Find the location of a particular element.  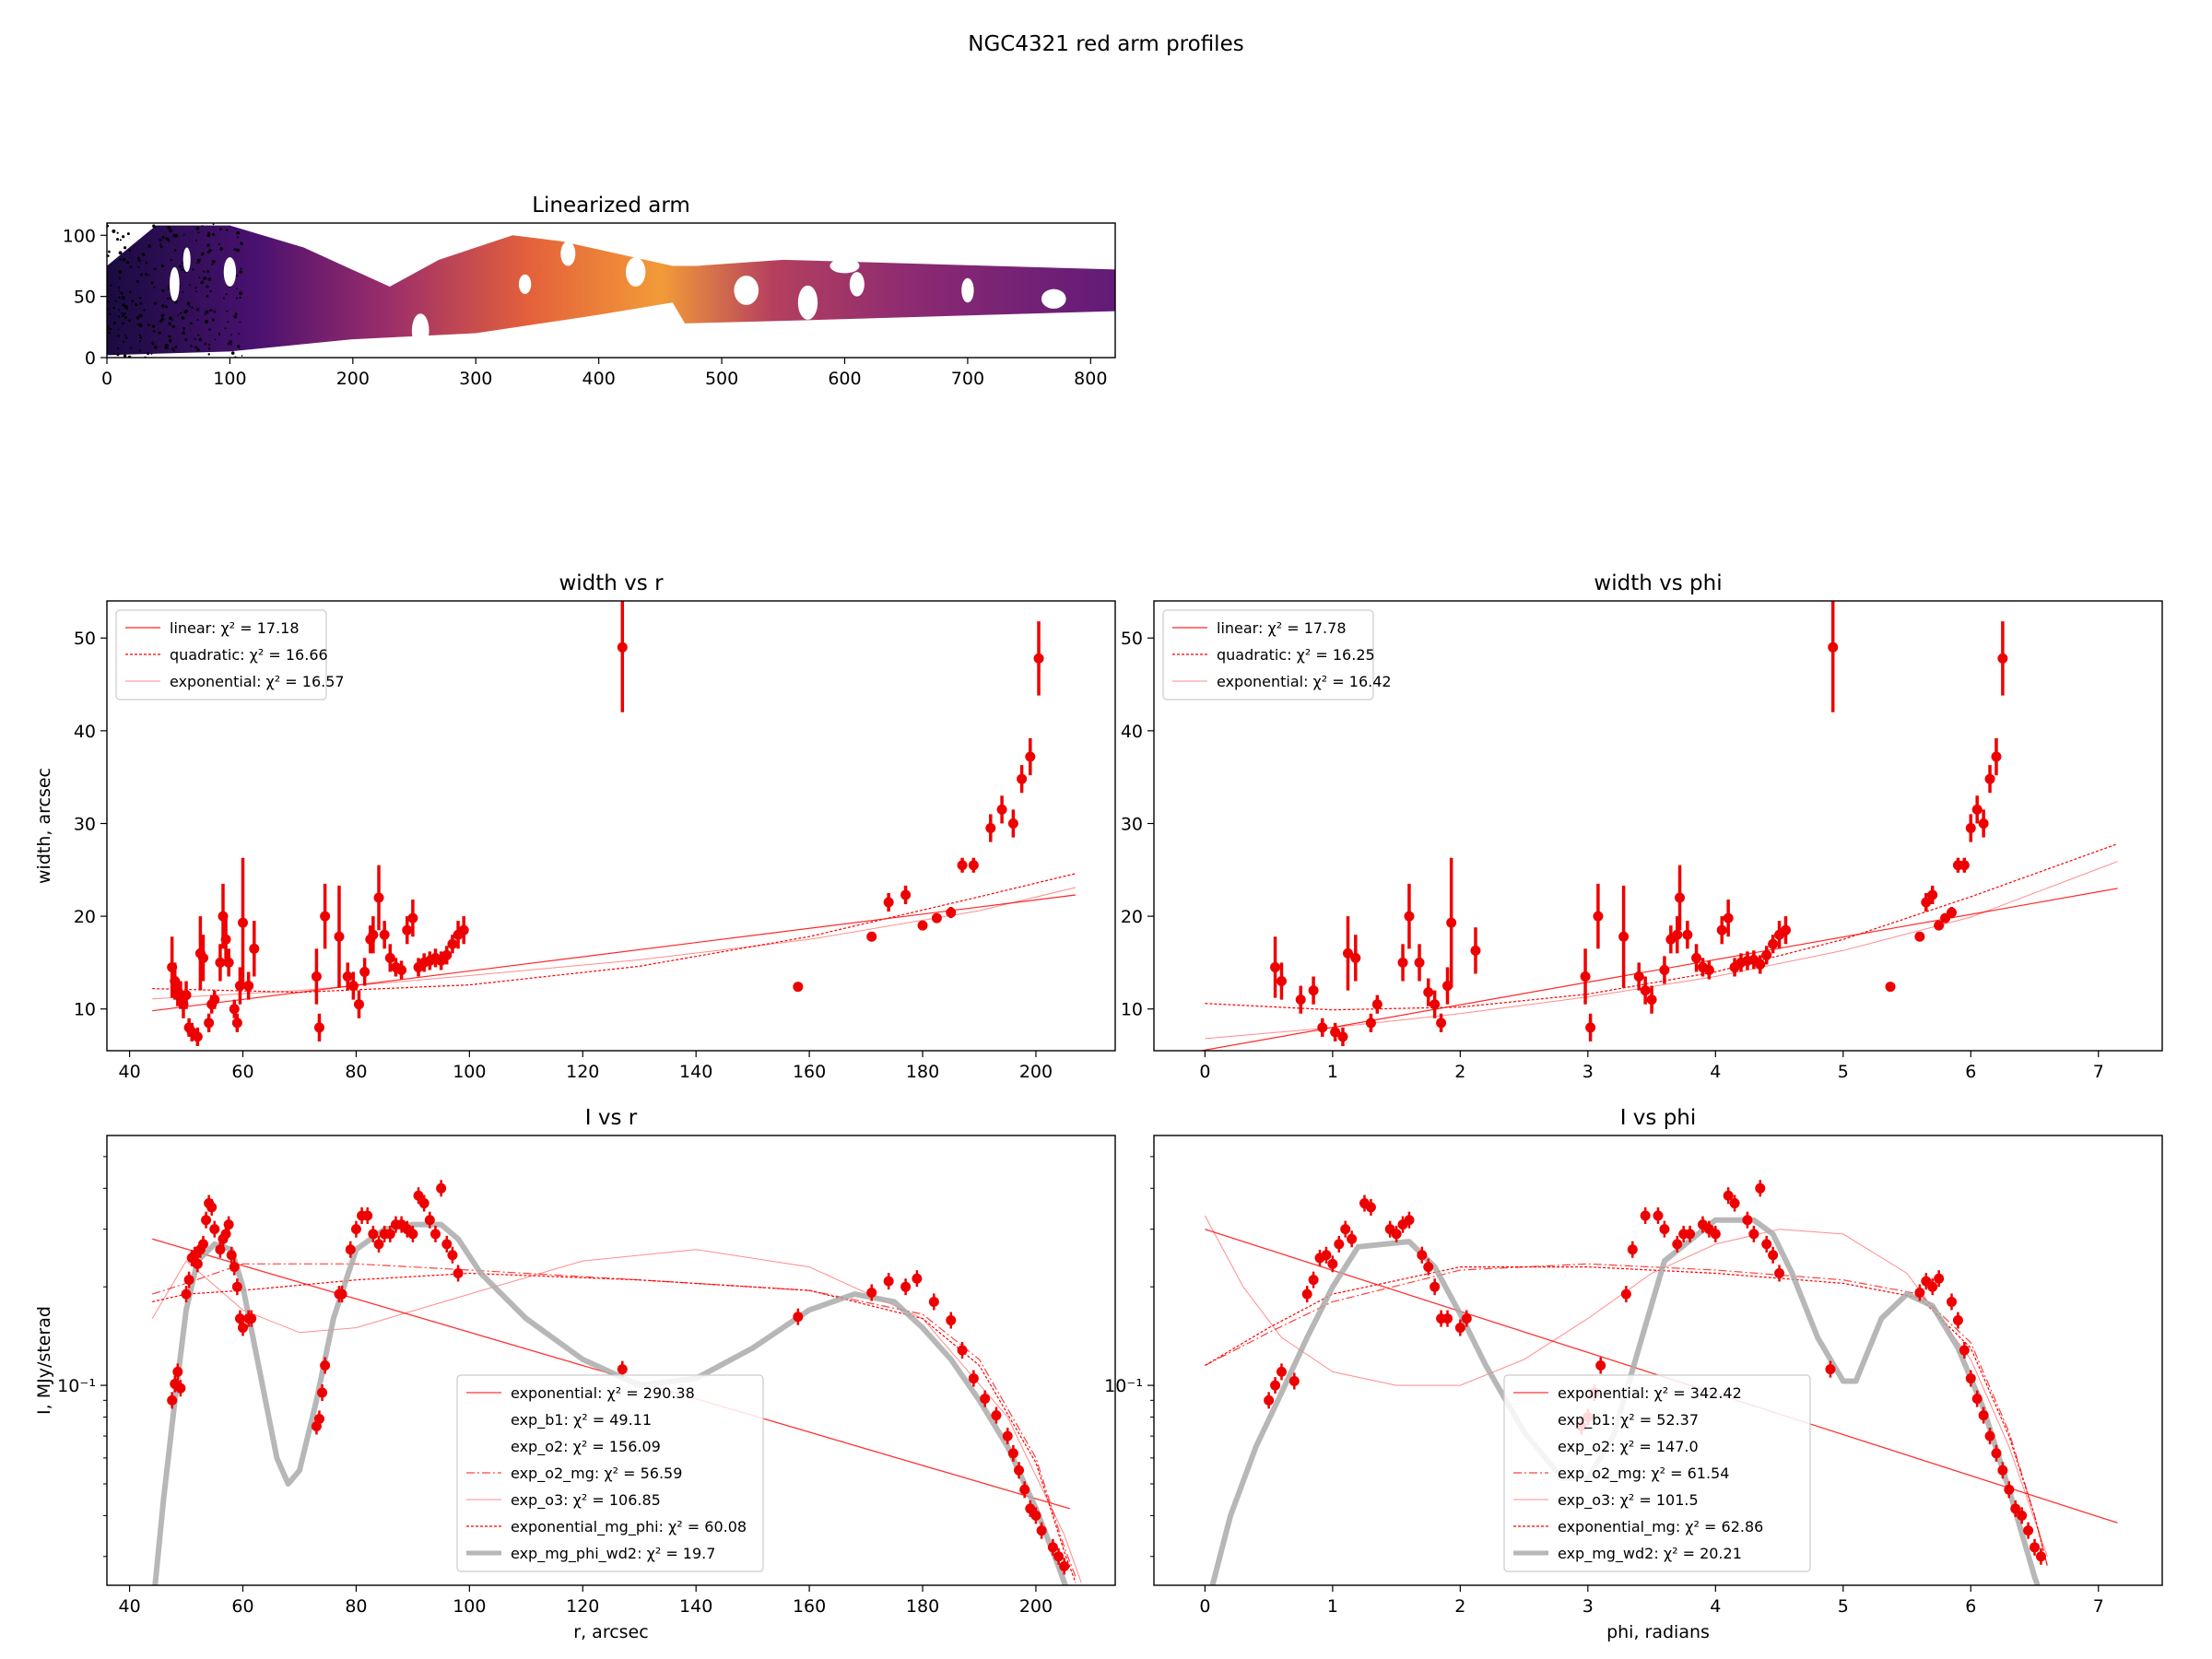

wp-plot is located at coordinates (1657, 826).